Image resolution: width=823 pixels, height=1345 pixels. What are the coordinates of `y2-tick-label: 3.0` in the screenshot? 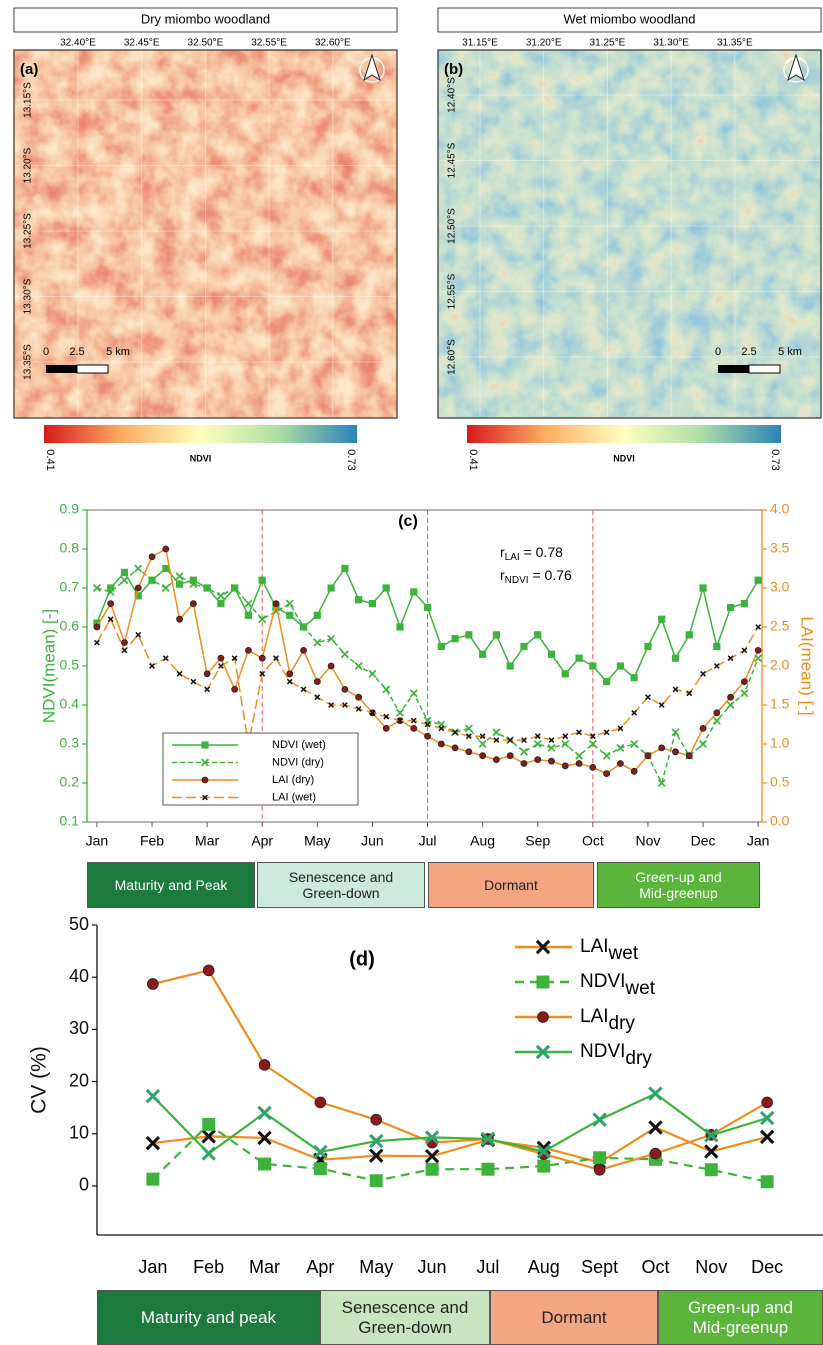 It's located at (780, 587).